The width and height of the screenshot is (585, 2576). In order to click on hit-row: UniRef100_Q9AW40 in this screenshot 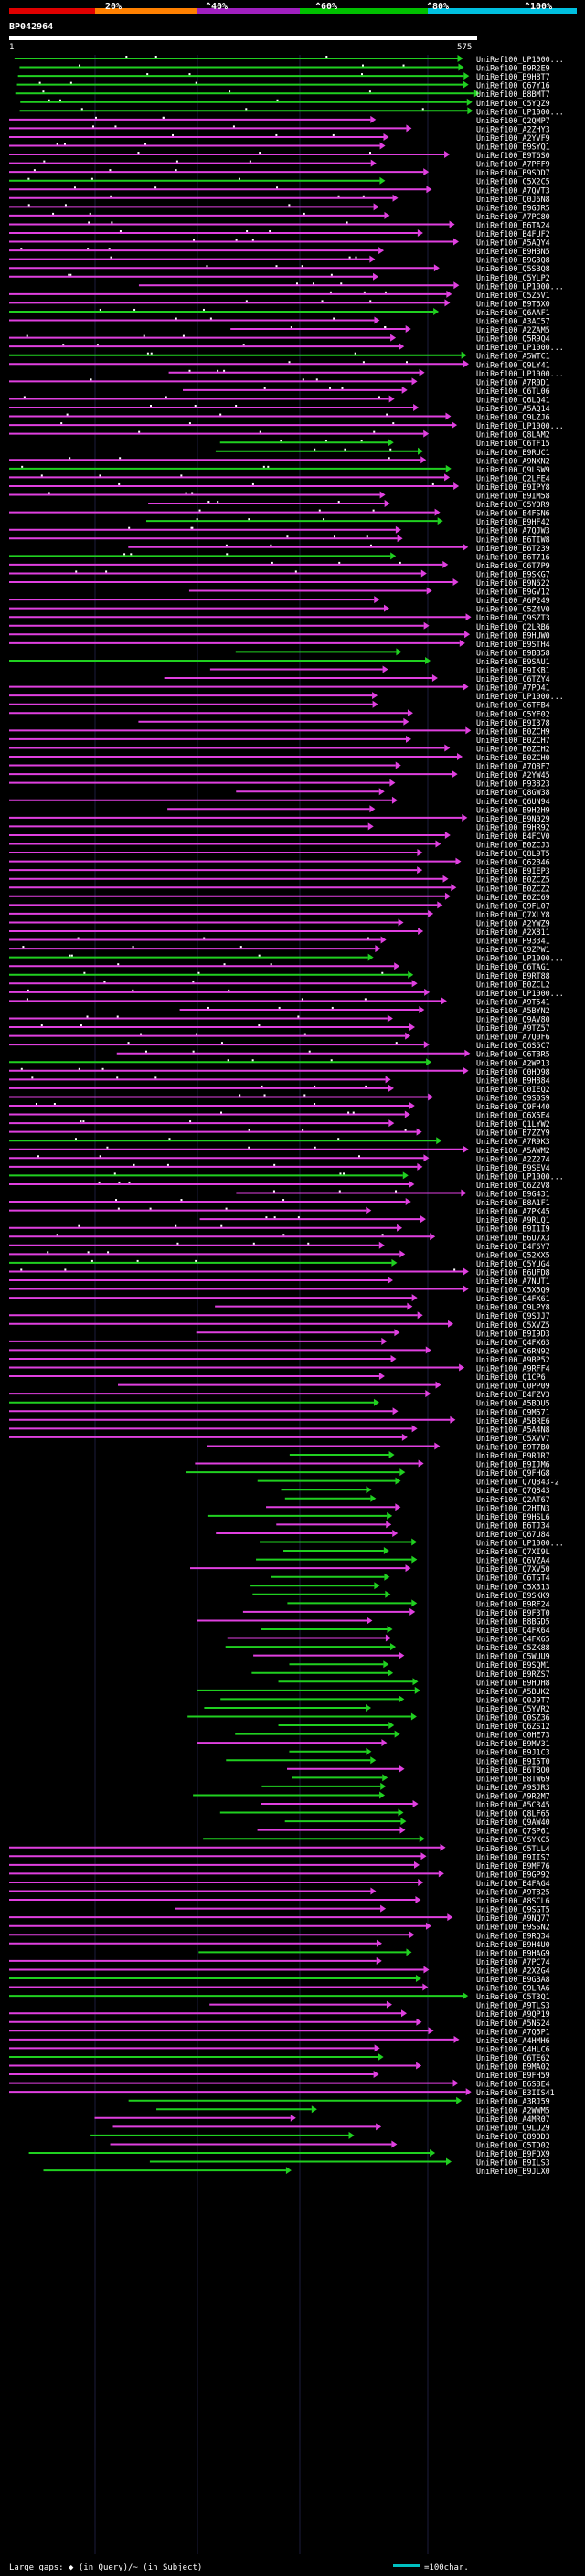, I will do `click(417, 1822)`.